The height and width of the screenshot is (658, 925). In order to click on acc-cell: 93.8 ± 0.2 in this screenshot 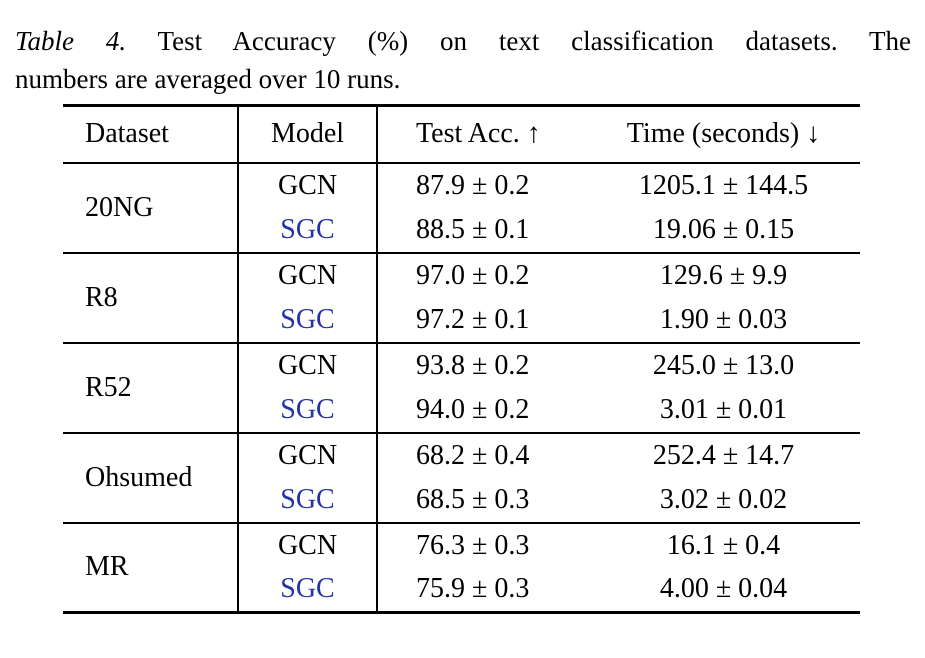, I will do `click(481, 365)`.